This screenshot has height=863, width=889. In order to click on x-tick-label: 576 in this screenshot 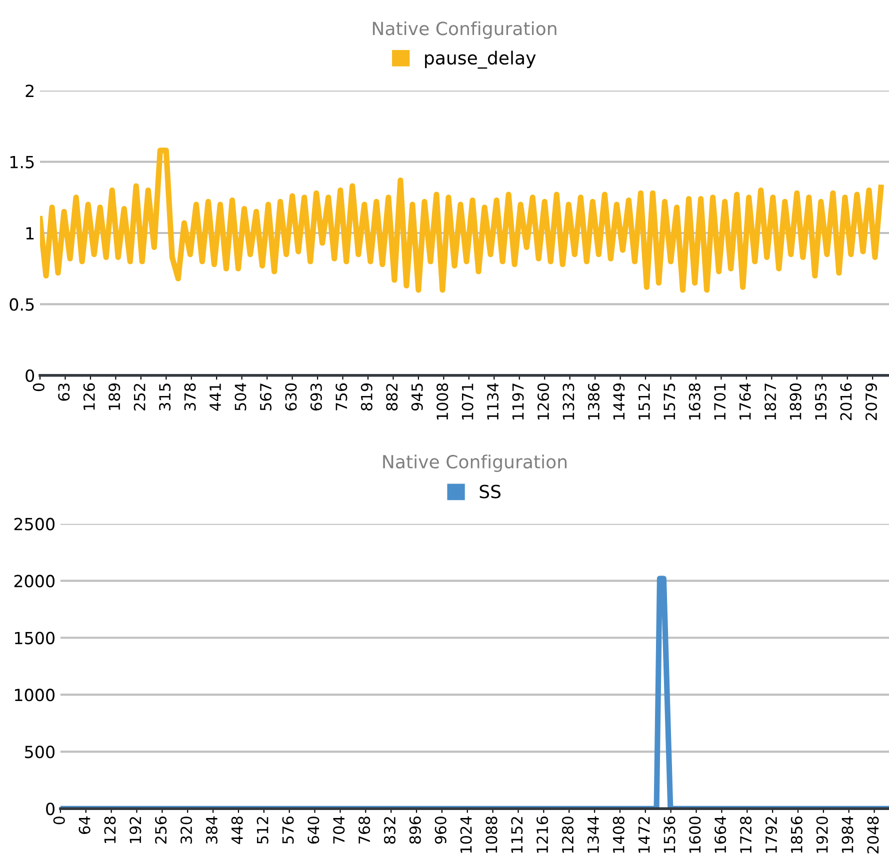, I will do `click(288, 830)`.